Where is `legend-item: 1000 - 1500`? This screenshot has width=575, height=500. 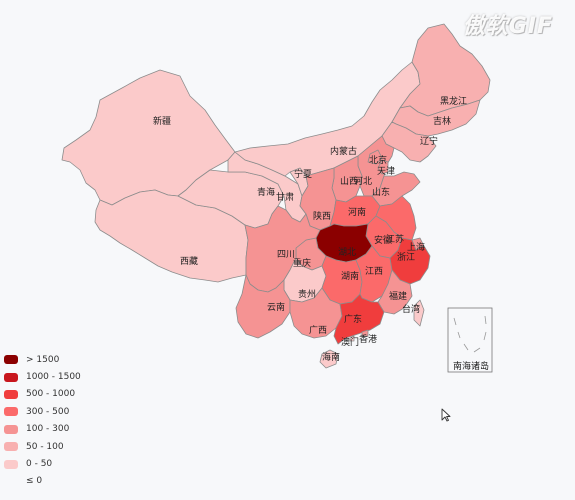
legend-item: 1000 - 1500 is located at coordinates (42, 376).